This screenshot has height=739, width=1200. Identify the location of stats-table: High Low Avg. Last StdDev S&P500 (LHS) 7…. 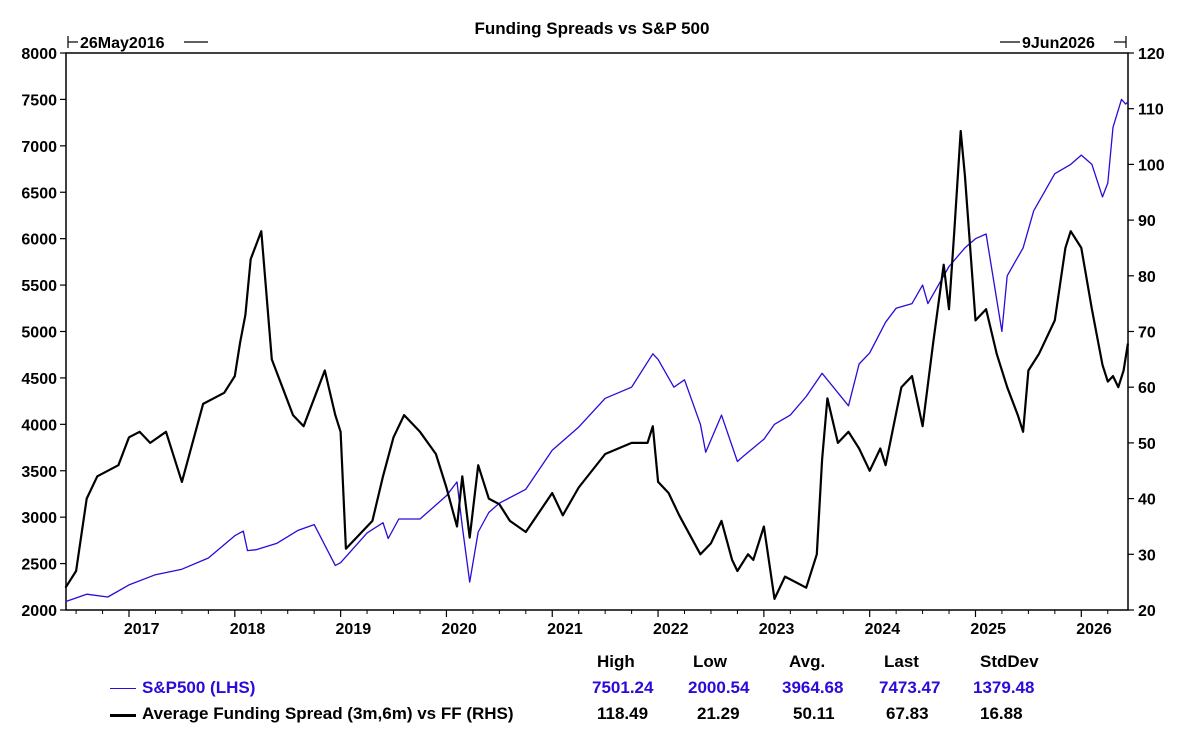
(600, 693).